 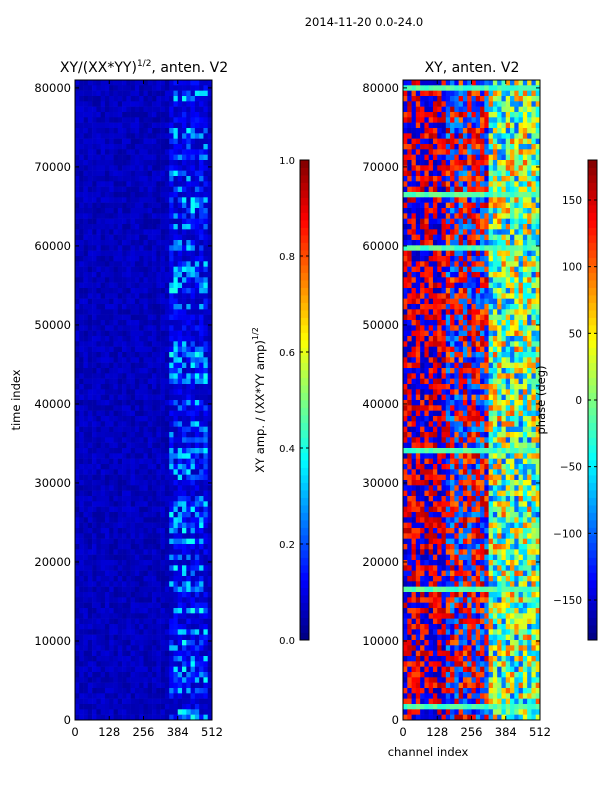 I want to click on colorbar-frame, so click(x=304, y=400).